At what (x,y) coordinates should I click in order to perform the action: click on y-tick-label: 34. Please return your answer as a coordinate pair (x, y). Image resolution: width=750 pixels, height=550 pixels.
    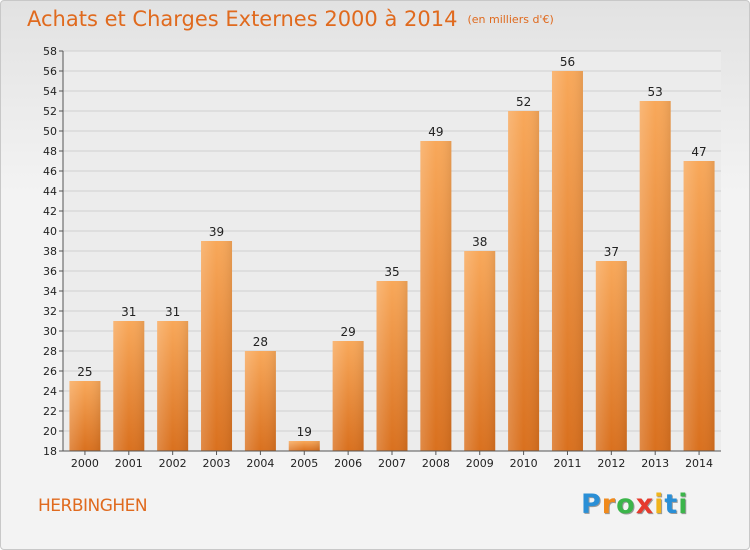
    Looking at the image, I should click on (50, 291).